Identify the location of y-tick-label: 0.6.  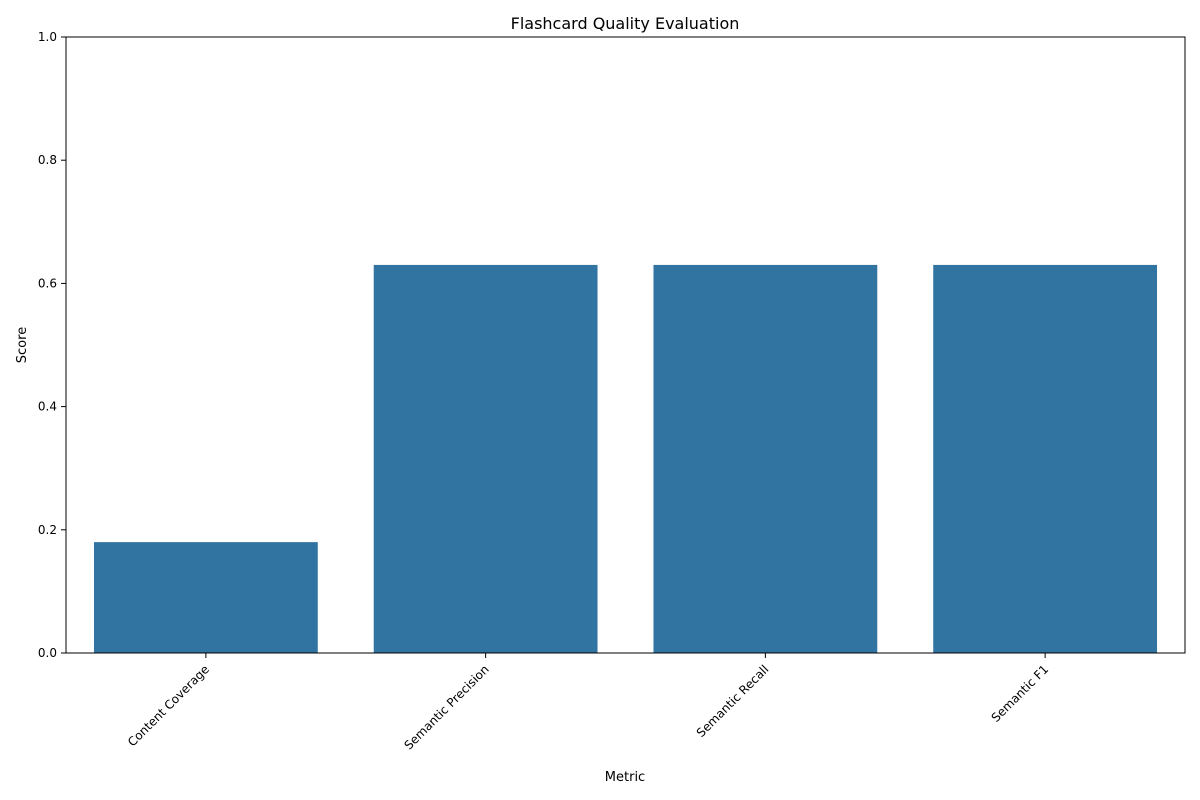
(47, 283).